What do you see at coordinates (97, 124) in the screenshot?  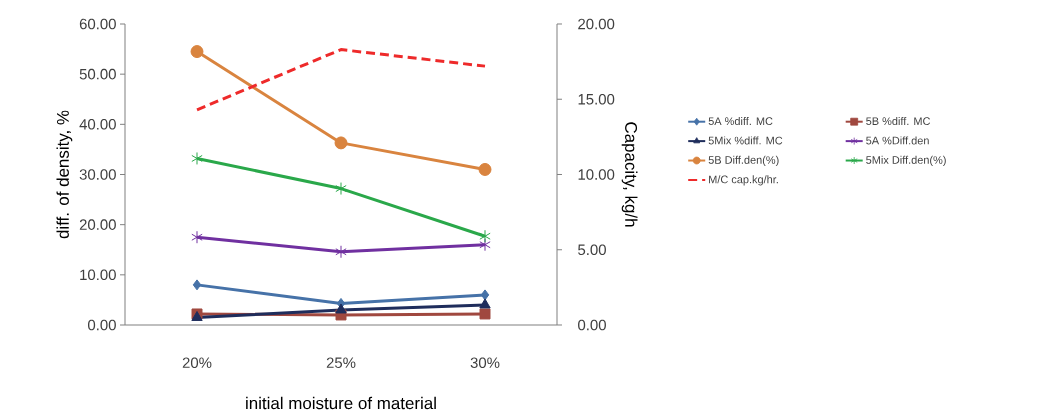 I see `y-tick-label: 40.00` at bounding box center [97, 124].